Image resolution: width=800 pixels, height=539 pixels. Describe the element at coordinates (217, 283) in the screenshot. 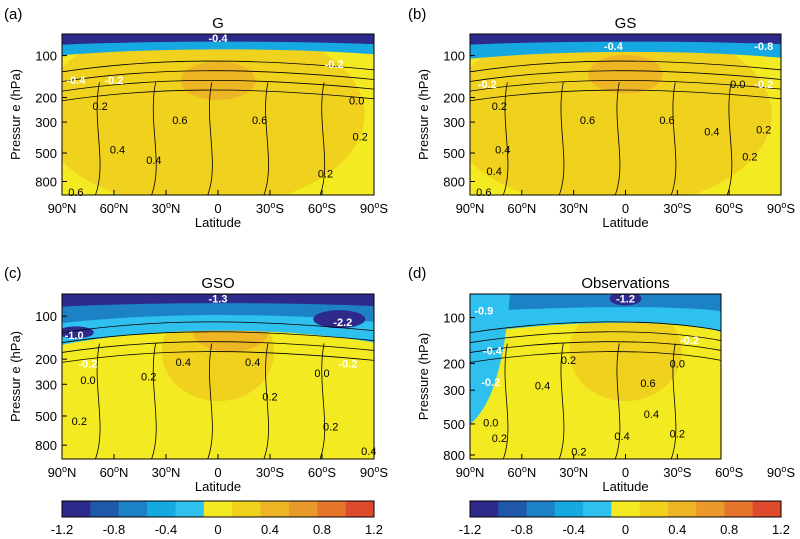

I see `panel-title: GSO` at that location.